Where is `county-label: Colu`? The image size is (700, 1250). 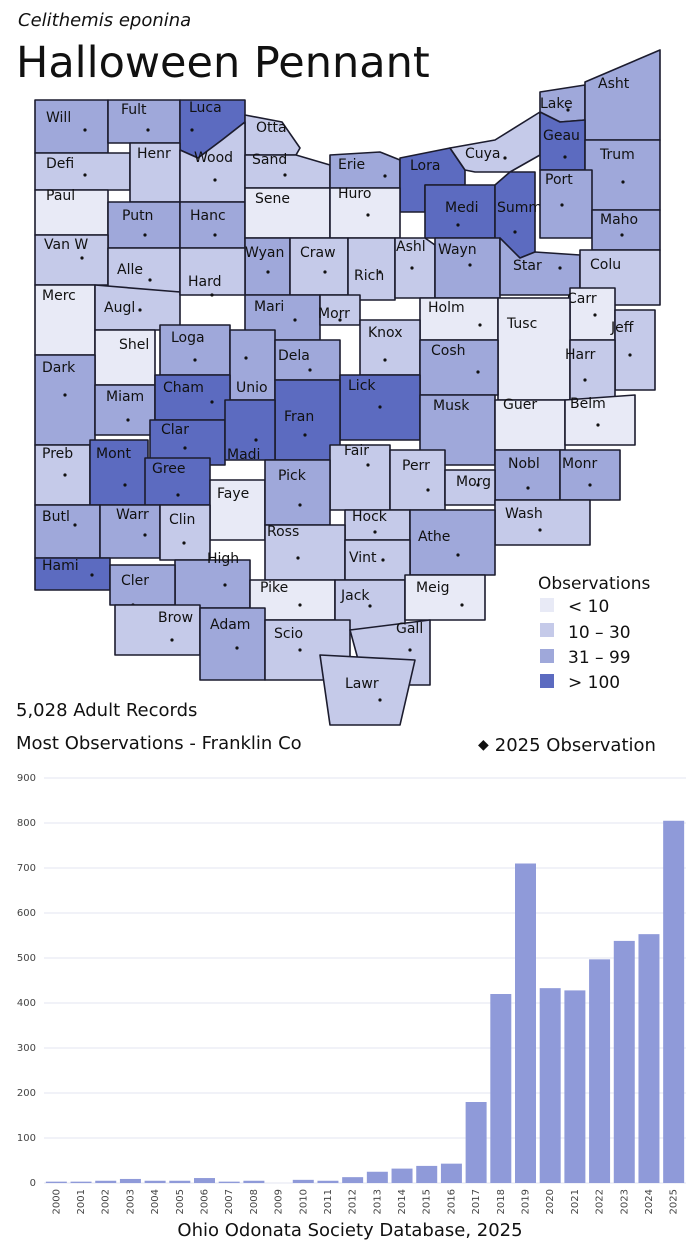
county-label: Colu is located at coordinates (605, 265).